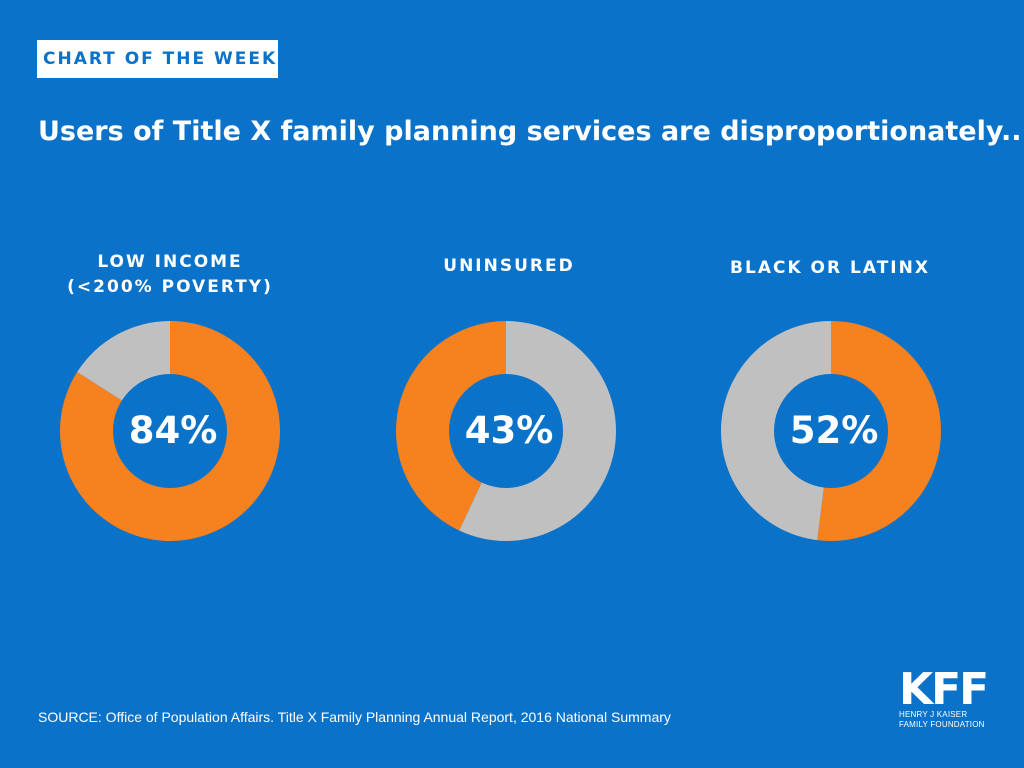  I want to click on kff-logo-subtitle: HENRY J KAISER FAMILY FOUNDATION, so click(947, 720).